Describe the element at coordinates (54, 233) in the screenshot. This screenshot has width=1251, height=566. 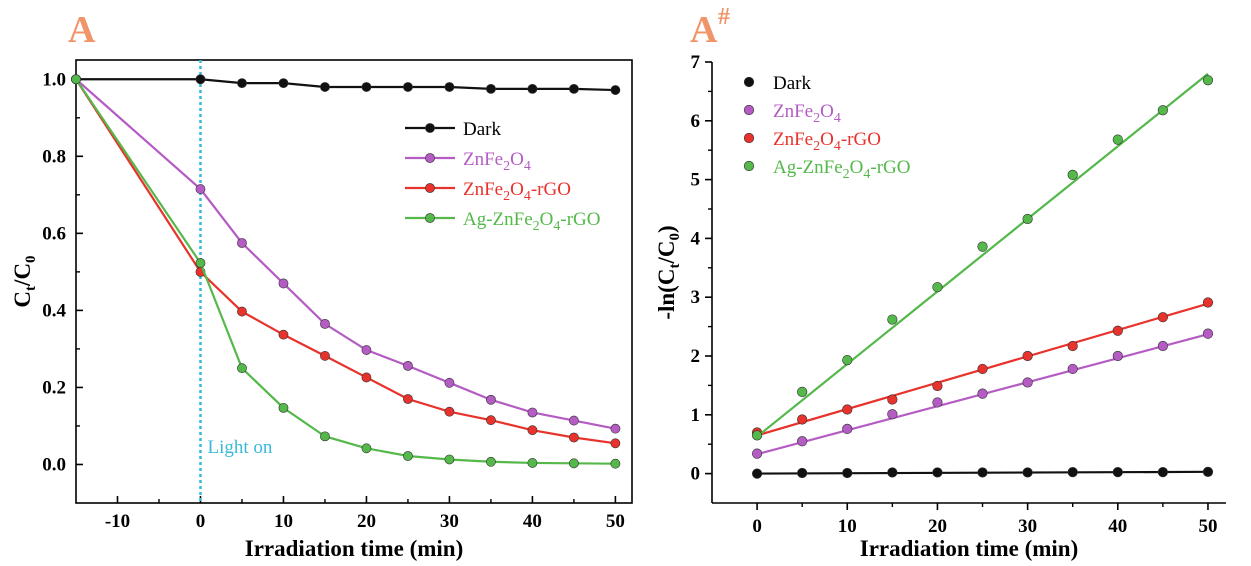
I see `a-y-tick-label: 0.6` at that location.